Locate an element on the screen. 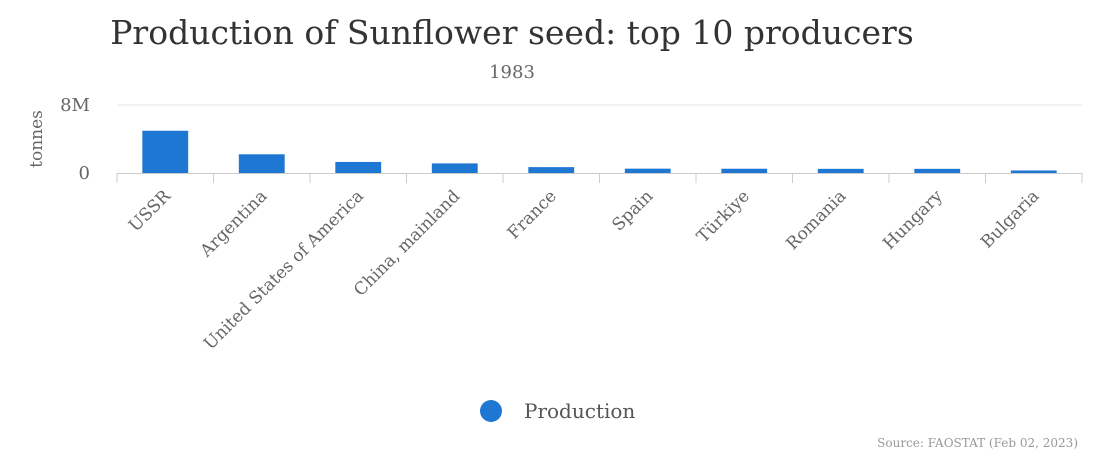  x-tick-label: Spain is located at coordinates (632, 210).